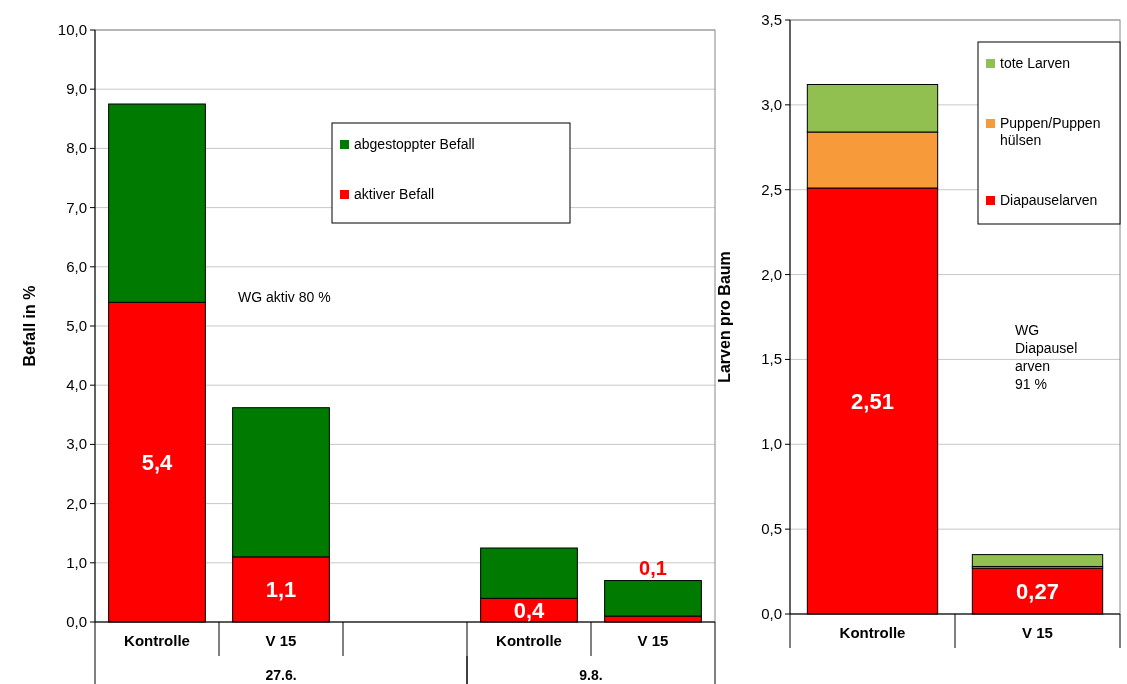 This screenshot has height=684, width=1127. What do you see at coordinates (76, 89) in the screenshot?
I see `y-tick-label: 9,0` at bounding box center [76, 89].